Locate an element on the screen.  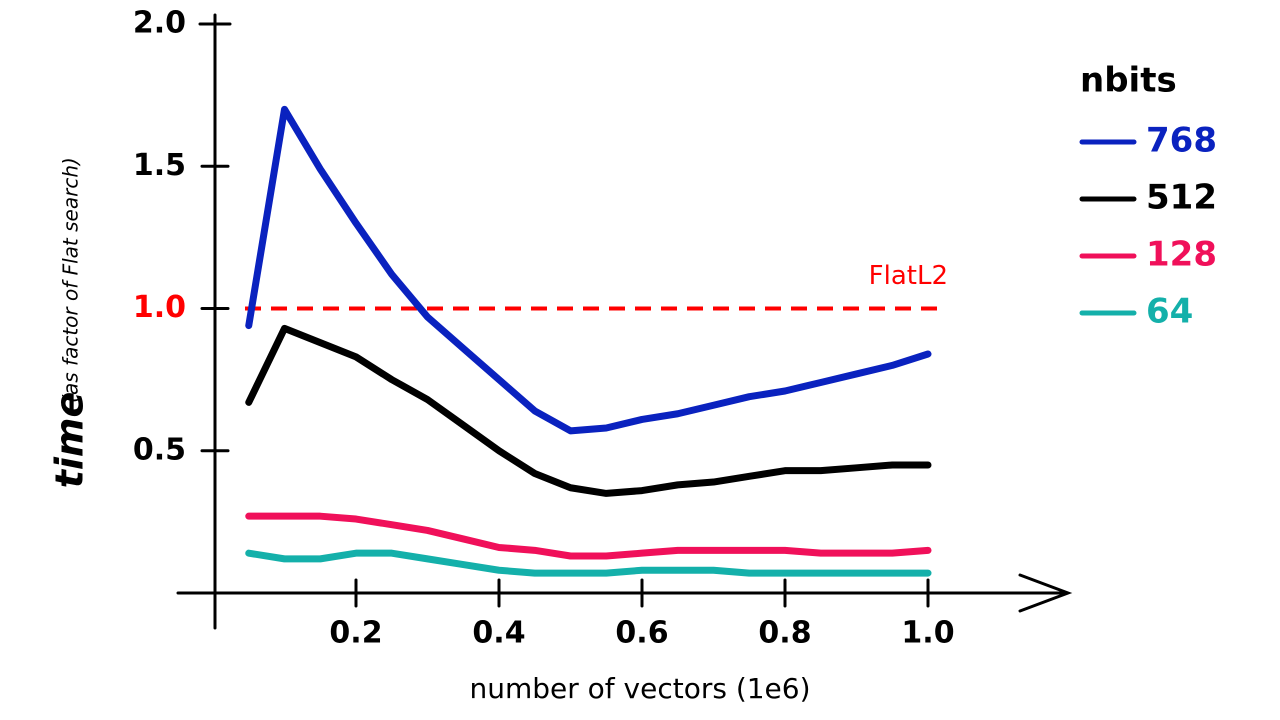
x-tick-label: 0.2 is located at coordinates (355, 633).